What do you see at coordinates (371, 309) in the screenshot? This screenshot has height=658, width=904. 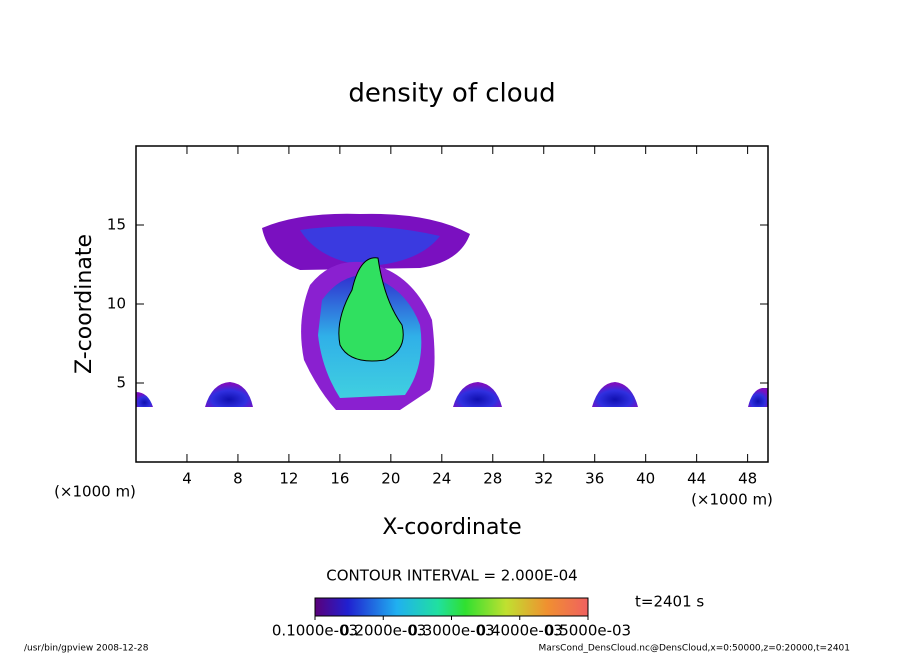 I see `cloud-core` at bounding box center [371, 309].